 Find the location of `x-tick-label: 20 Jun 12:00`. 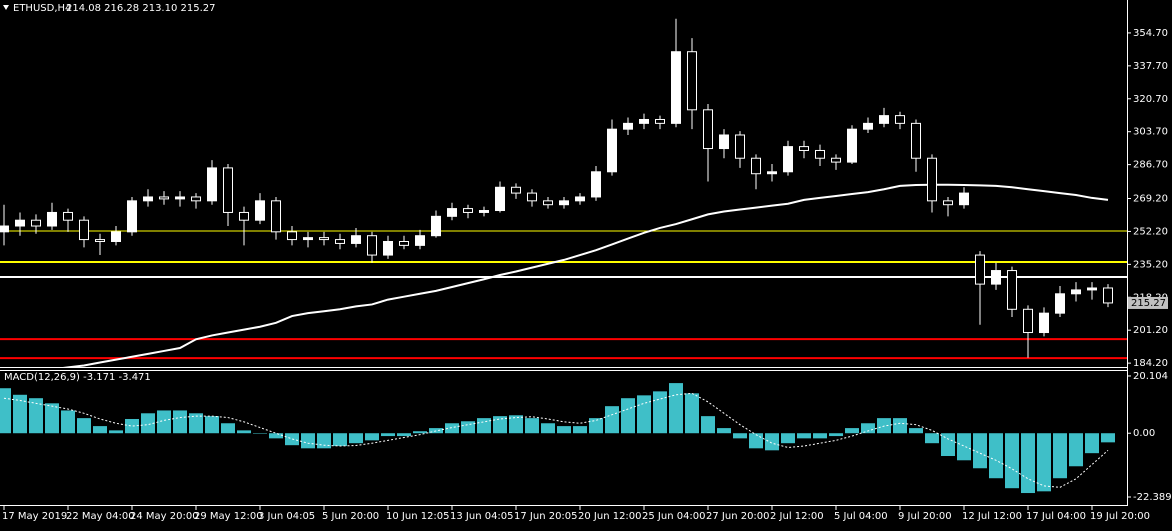

x-tick-label: 20 Jun 12:00 is located at coordinates (610, 516).